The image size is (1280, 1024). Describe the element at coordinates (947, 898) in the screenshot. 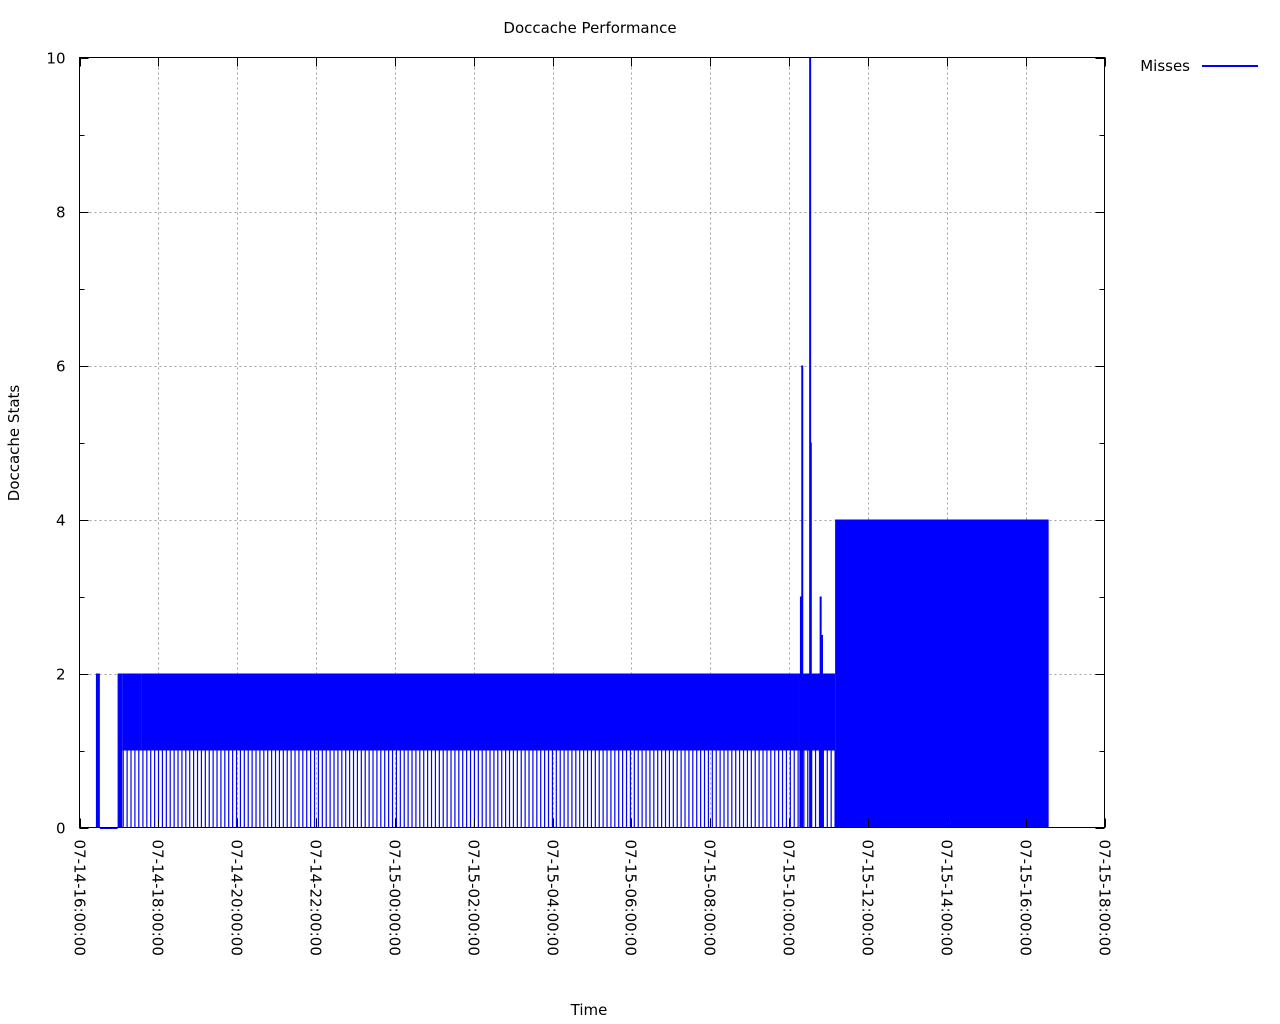

I see `x-tick-label: 07-15-14:00:00` at that location.